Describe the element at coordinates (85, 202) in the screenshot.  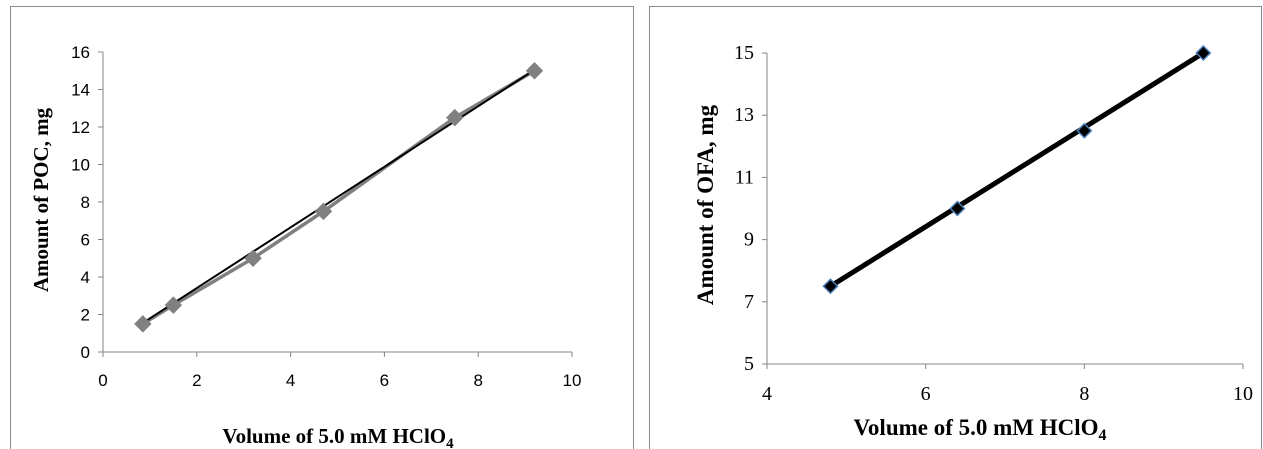
I see `y-tick-label: 8` at that location.